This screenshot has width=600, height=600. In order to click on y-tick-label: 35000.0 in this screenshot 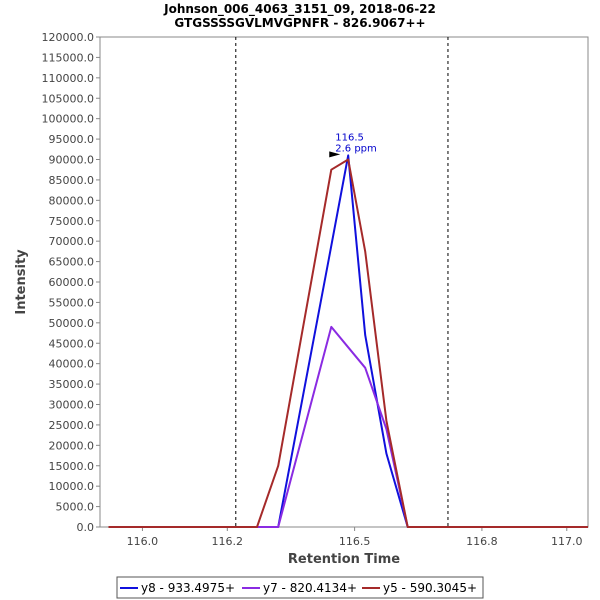, I will do `click(72, 384)`.